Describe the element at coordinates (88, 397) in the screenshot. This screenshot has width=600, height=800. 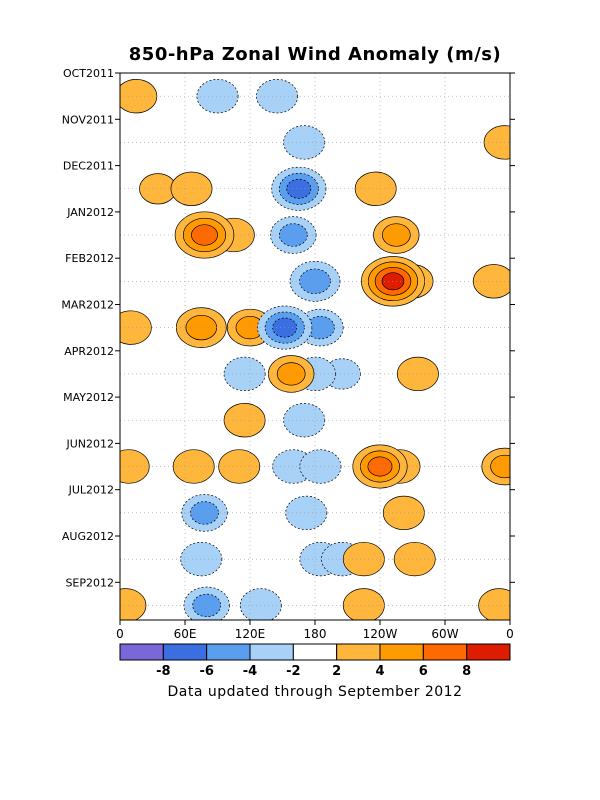
I see `y-tick-label: MAY2012` at that location.